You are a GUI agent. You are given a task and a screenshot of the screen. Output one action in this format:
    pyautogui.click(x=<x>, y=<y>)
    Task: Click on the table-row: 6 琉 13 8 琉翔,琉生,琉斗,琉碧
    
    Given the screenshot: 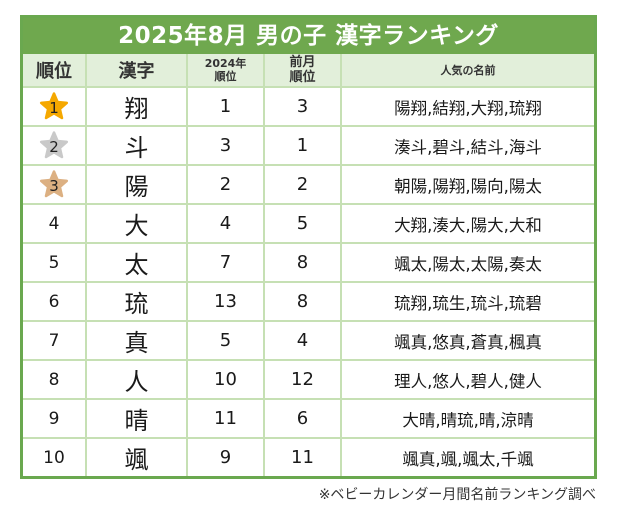 What is the action you would take?
    pyautogui.click(x=308, y=301)
    